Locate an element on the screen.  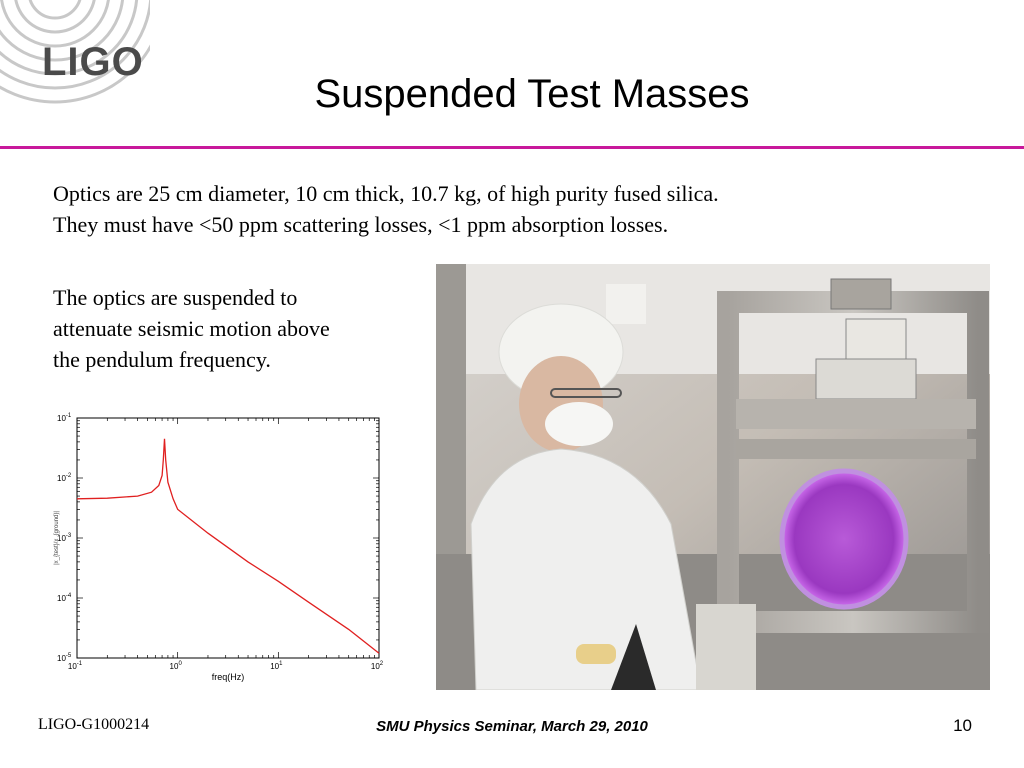
x-tick-label: 10⁻¹ is located at coordinates (75, 666).